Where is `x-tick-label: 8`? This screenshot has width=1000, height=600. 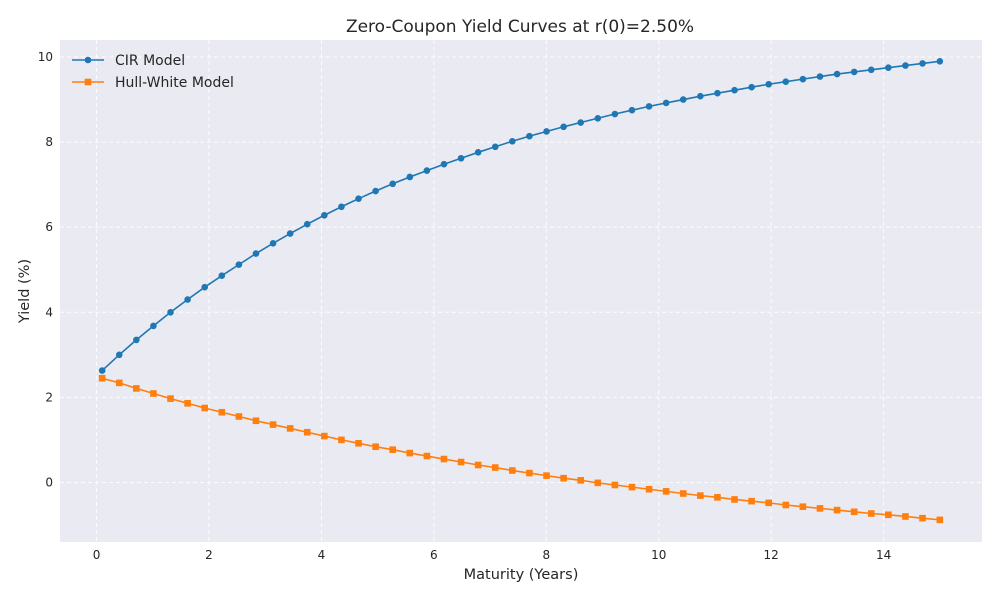
x-tick-label: 8 is located at coordinates (546, 555).